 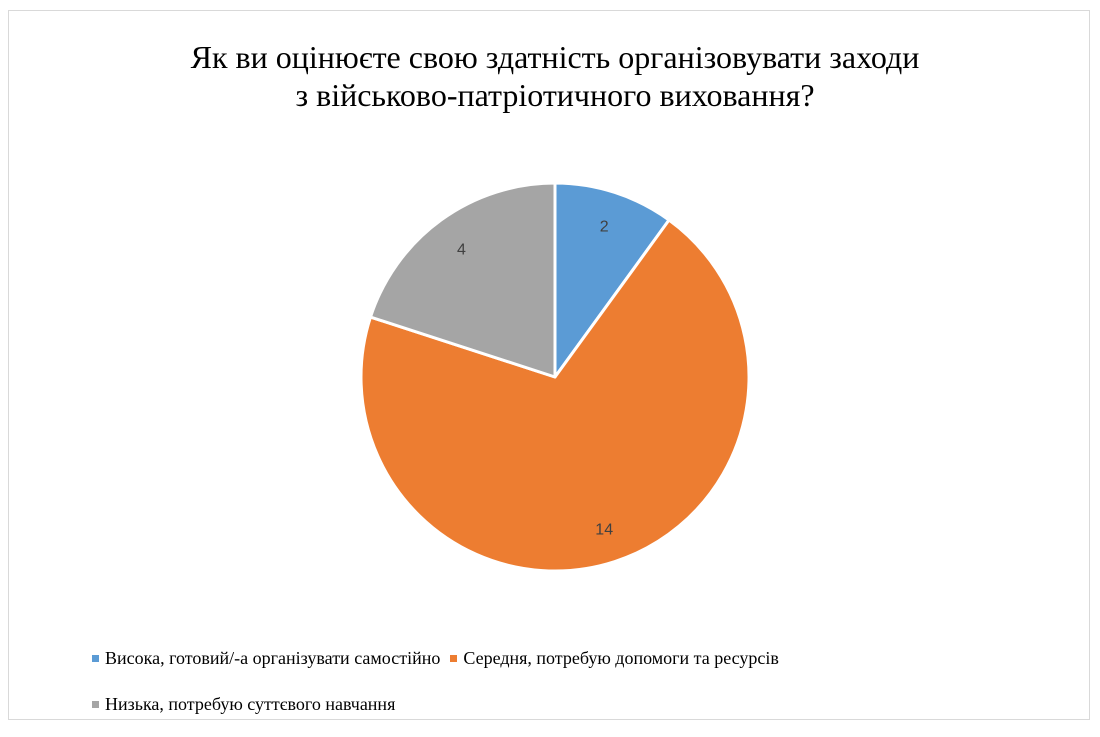 I want to click on pie-slice-low, so click(x=463, y=280).